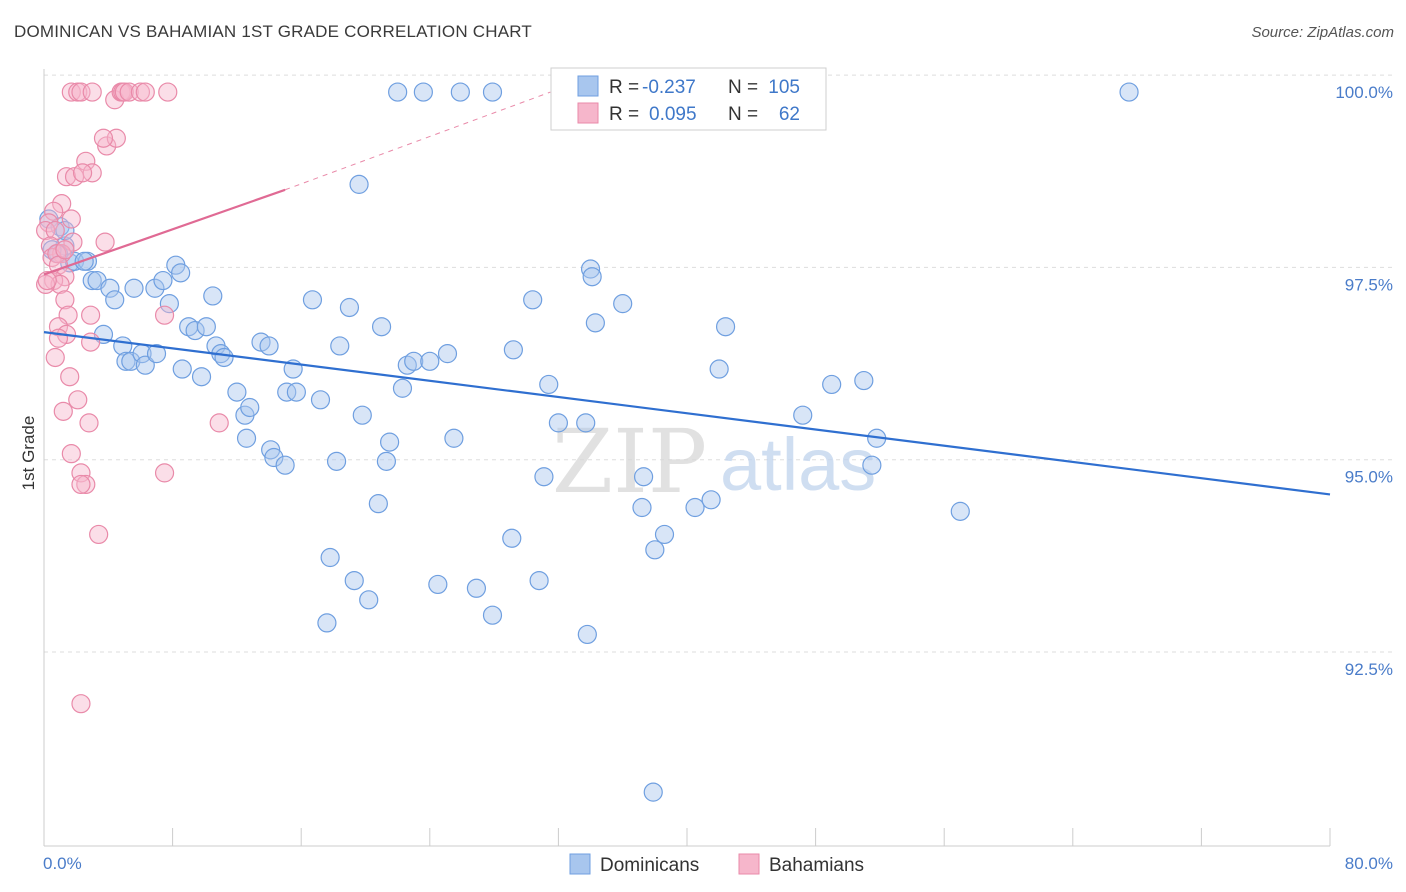  What do you see at coordinates (1369, 669) in the screenshot?
I see `y-tick-label-3: 92.5%` at bounding box center [1369, 669].